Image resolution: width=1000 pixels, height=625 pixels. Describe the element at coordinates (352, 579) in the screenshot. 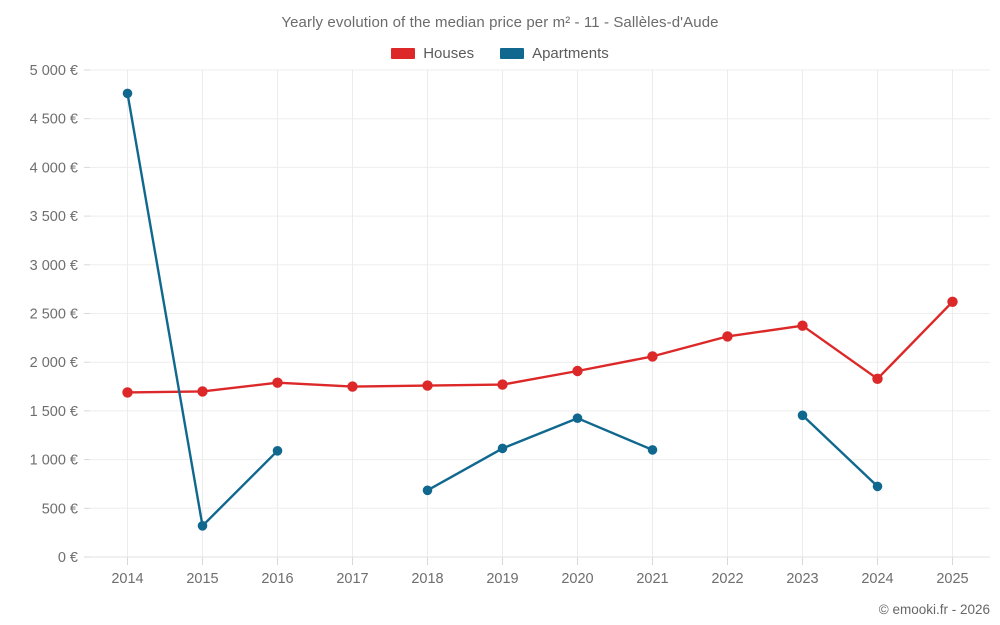

I see `x-tick-label: 2017` at that location.